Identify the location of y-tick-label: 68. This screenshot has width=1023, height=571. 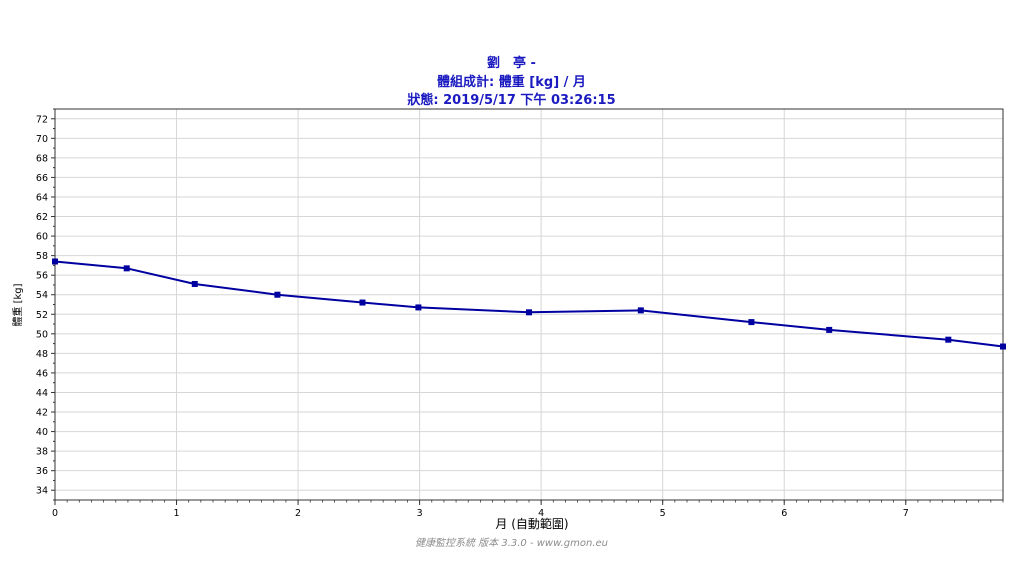
(42, 158).